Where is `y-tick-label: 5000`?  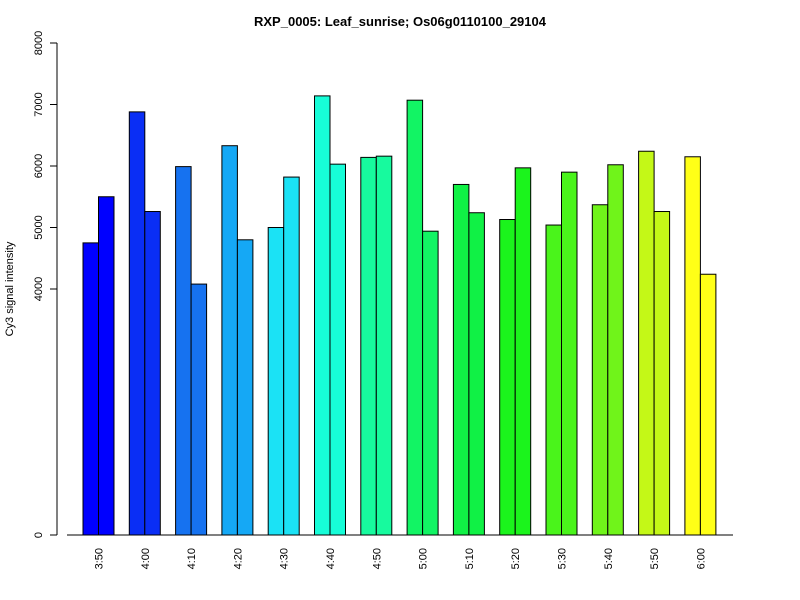
y-tick-label: 5000 is located at coordinates (39, 227).